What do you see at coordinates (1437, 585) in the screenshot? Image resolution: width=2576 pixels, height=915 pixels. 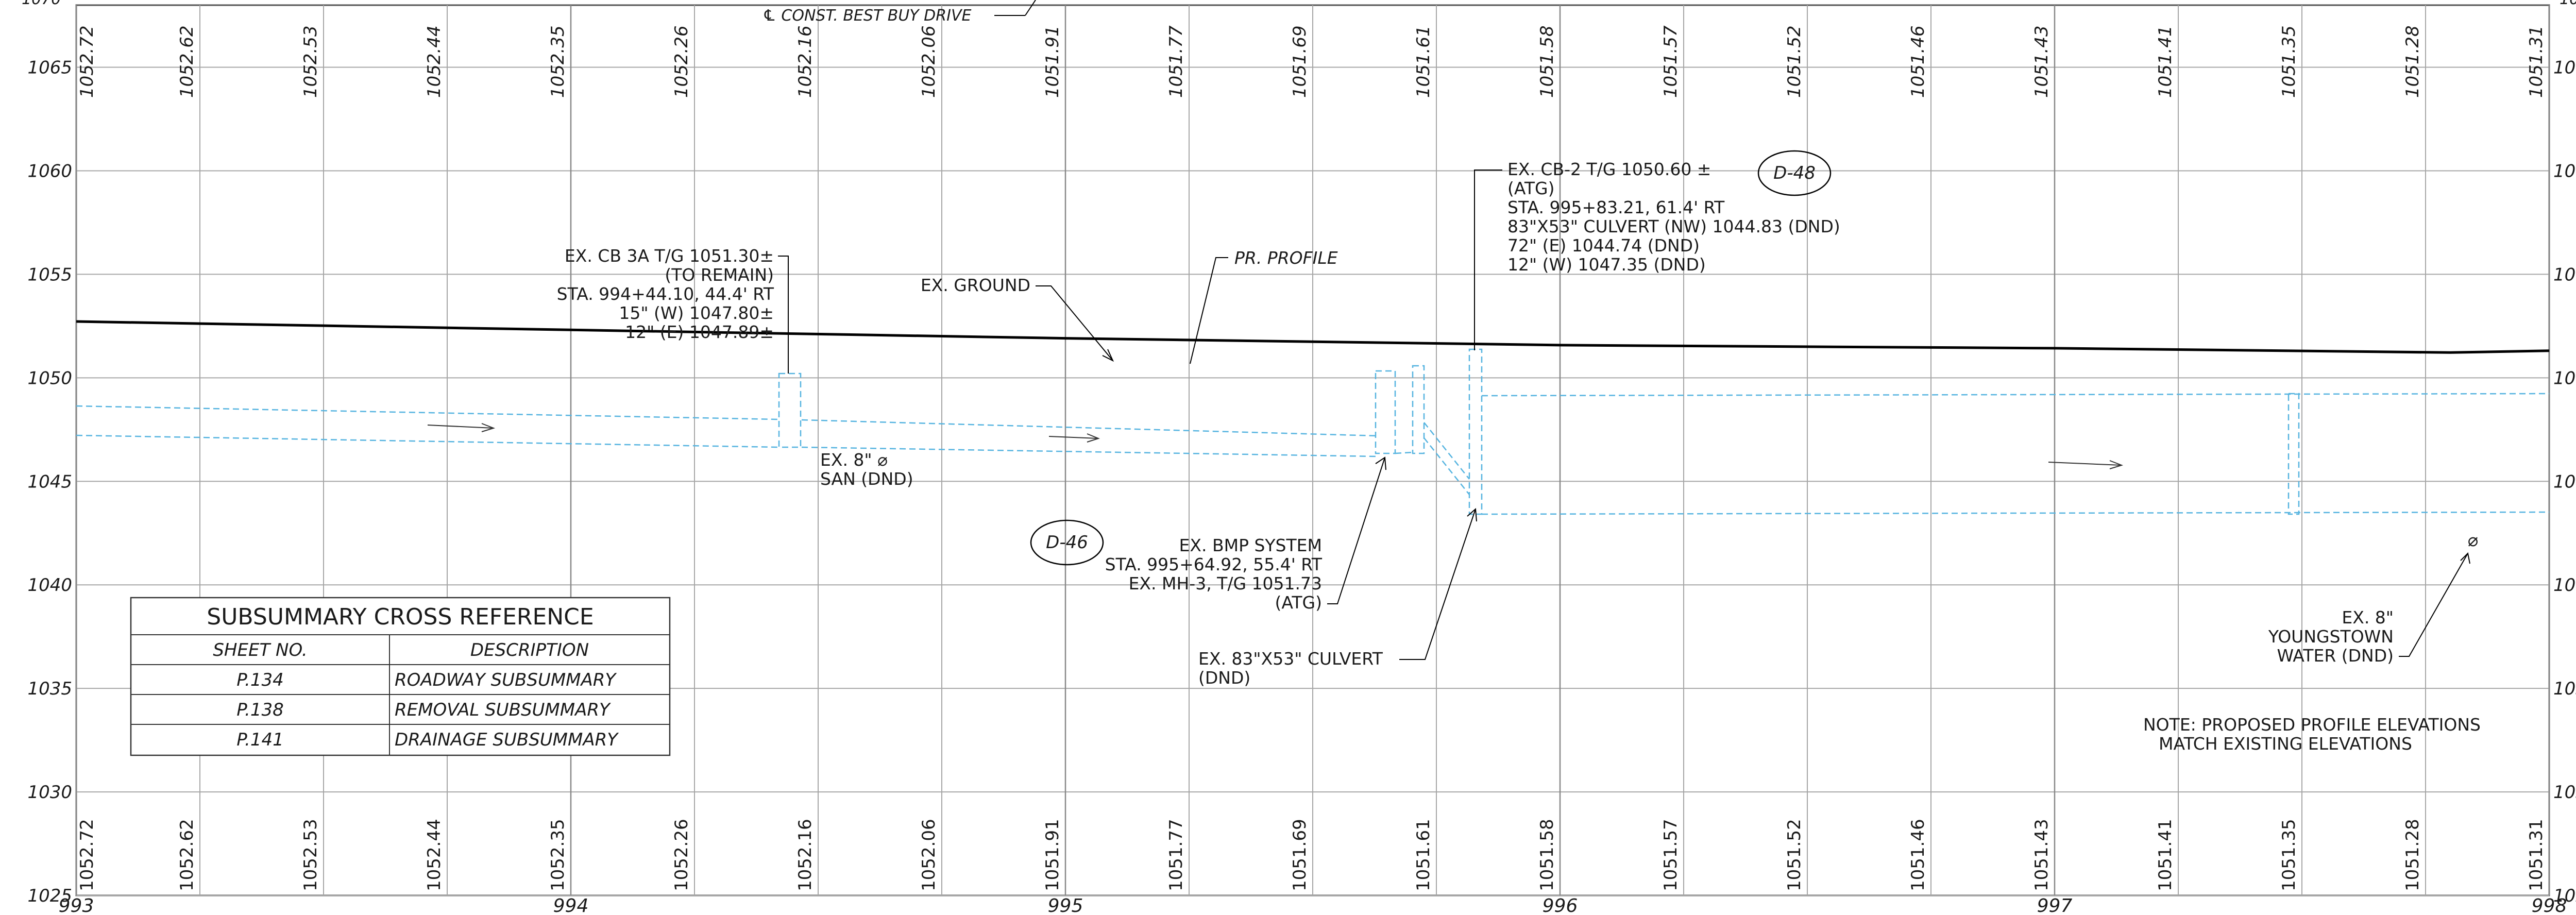 I see `culvert-leader` at bounding box center [1437, 585].